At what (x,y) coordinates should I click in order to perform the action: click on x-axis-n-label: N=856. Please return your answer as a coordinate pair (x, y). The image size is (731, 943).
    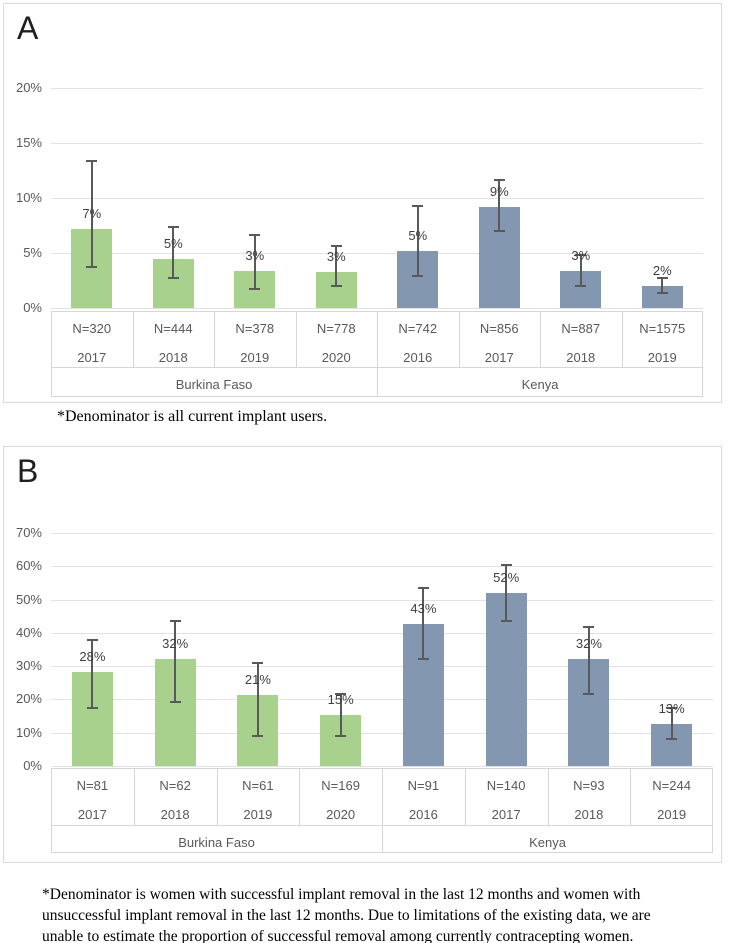
    Looking at the image, I should click on (499, 328).